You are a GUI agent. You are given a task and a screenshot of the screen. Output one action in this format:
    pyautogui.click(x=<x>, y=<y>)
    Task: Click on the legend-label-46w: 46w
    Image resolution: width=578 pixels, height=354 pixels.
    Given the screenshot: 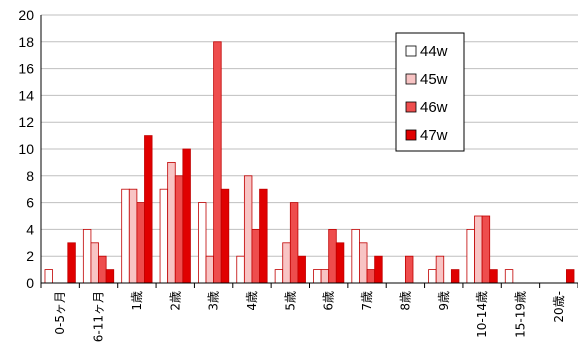 What is the action you would take?
    pyautogui.click(x=434, y=107)
    